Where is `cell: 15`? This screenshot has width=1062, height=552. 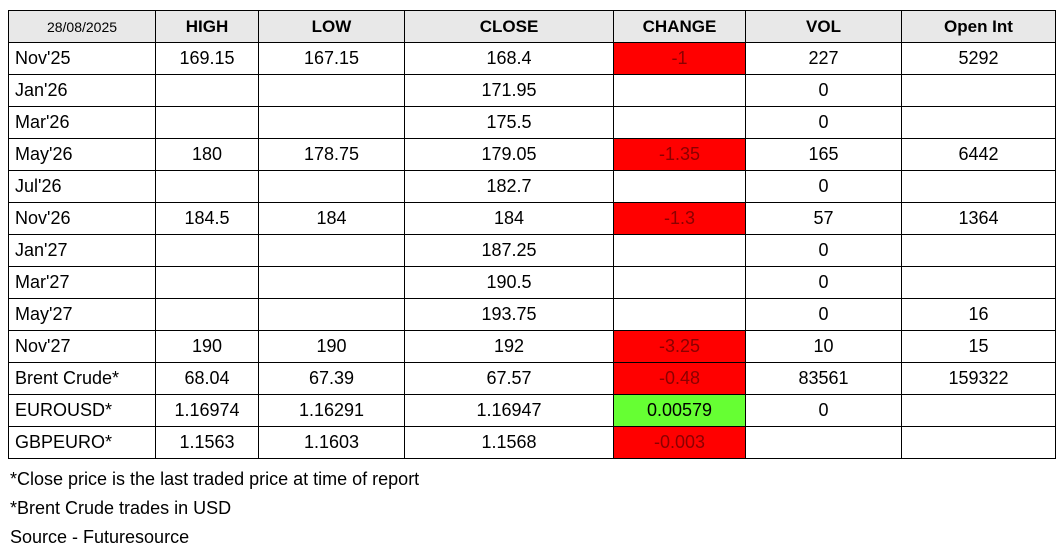 cell: 15 is located at coordinates (978, 346).